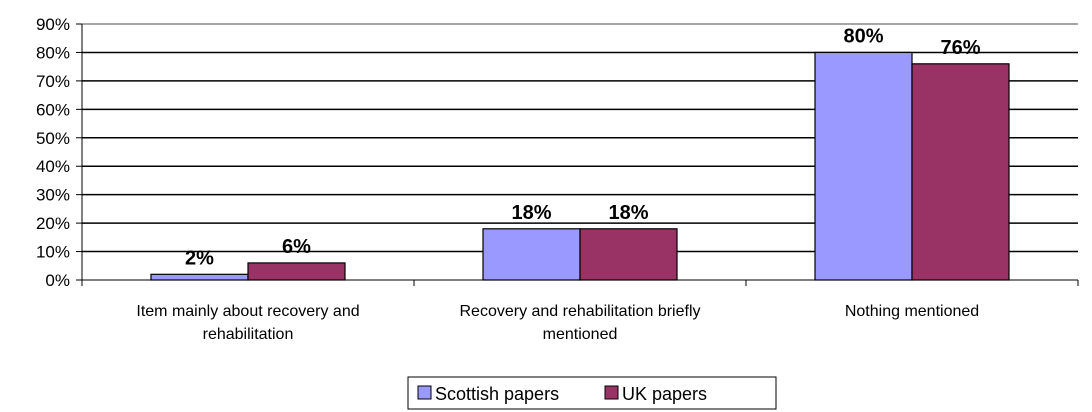  Describe the element at coordinates (912, 311) in the screenshot. I see `x-category-label: Nothing mentioned` at that location.